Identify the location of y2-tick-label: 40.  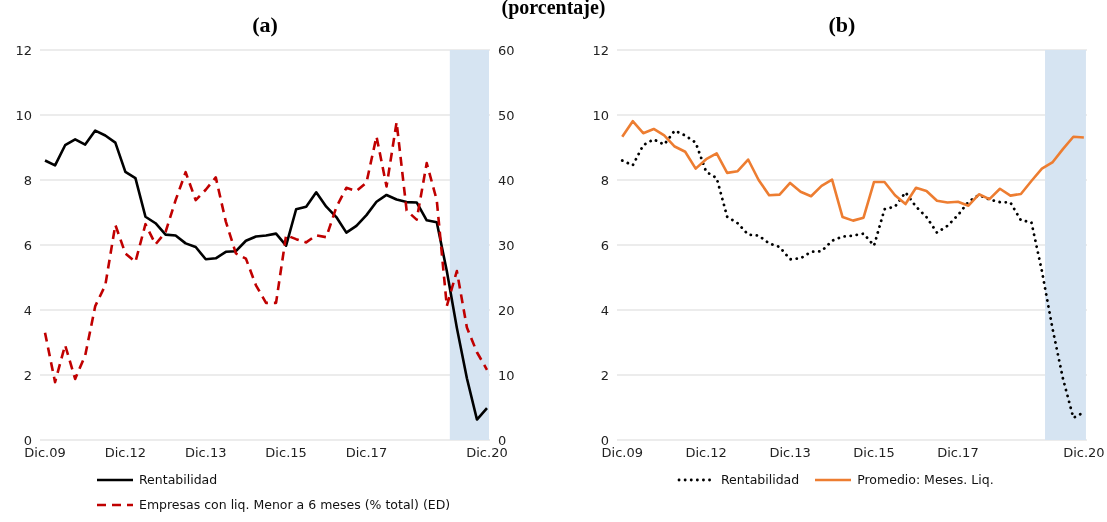
(506, 180).